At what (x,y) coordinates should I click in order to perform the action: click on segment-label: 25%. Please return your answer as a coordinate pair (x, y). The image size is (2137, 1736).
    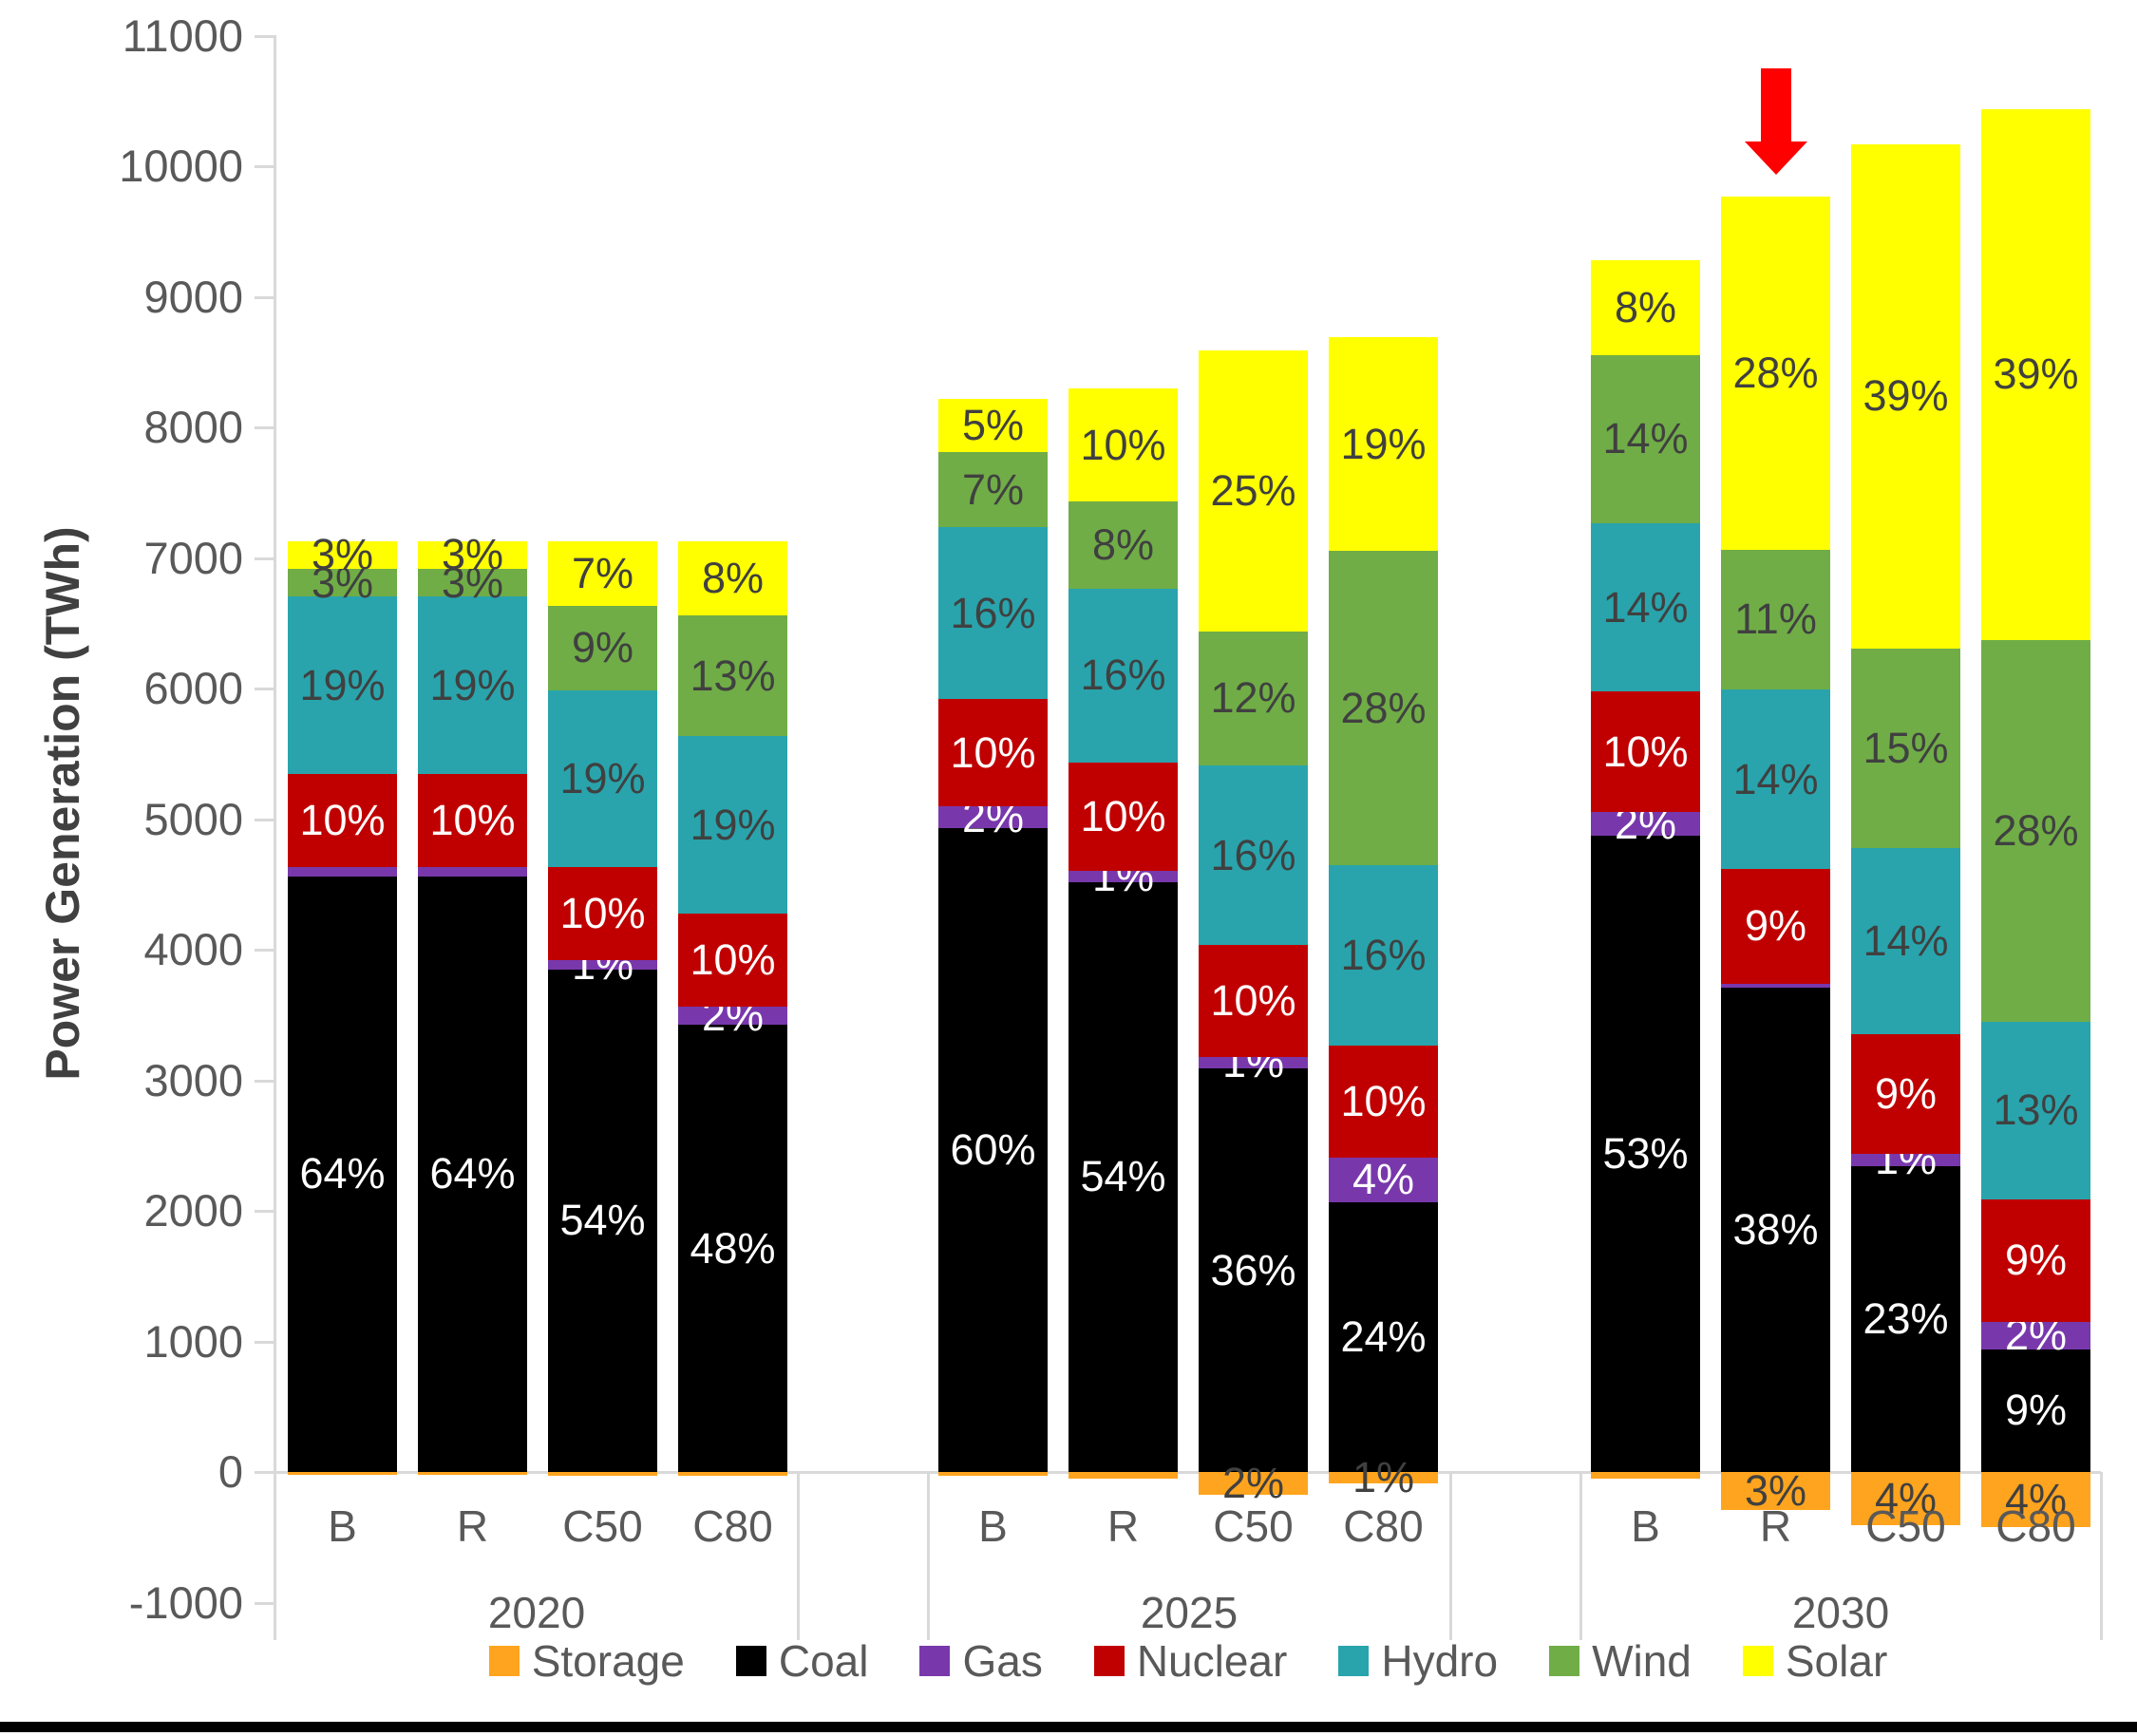
    Looking at the image, I should click on (1253, 490).